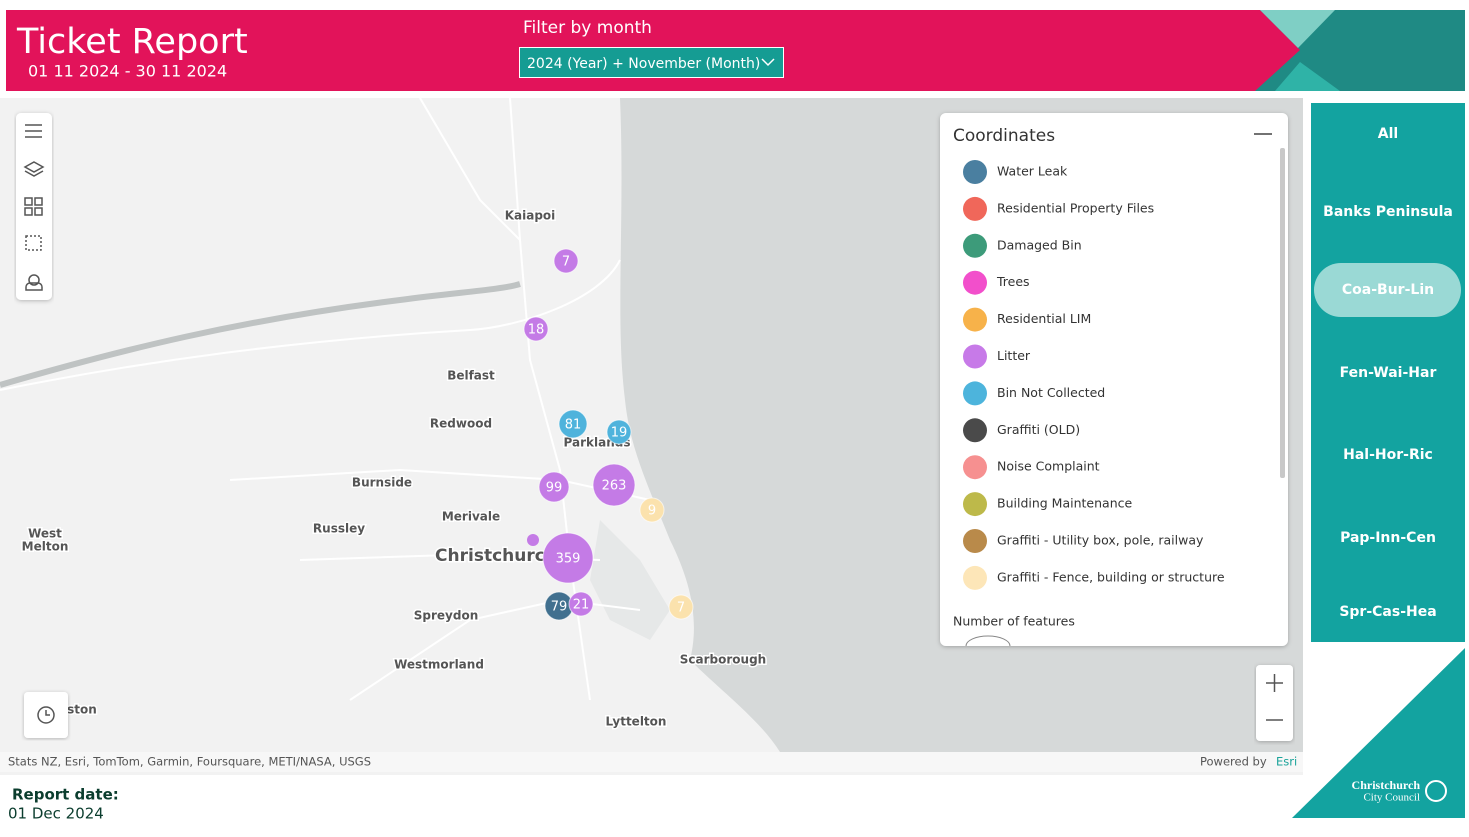 The height and width of the screenshot is (837, 1469). I want to click on slicer-button: Coa-Bur-Lin, so click(1388, 290).